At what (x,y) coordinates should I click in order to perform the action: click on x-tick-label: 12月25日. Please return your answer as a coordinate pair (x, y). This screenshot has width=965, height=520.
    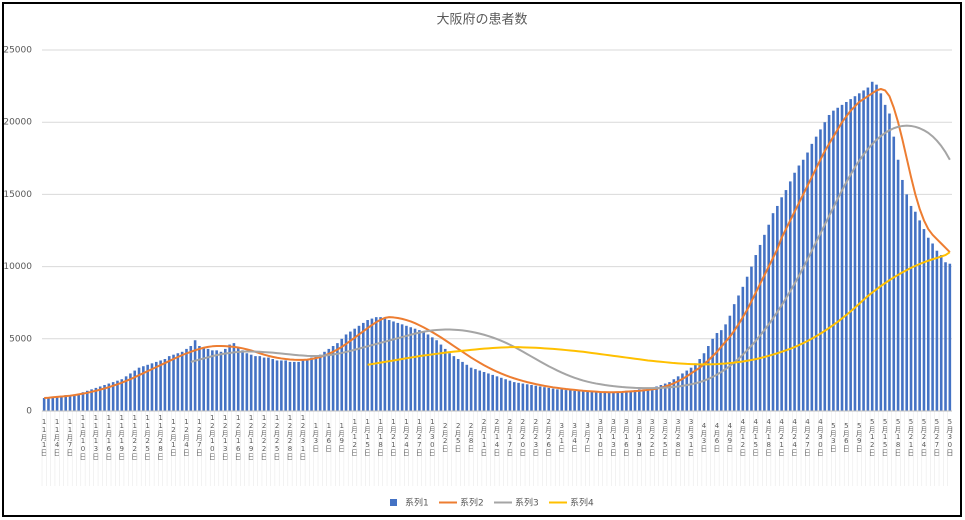
    Looking at the image, I should click on (277, 437).